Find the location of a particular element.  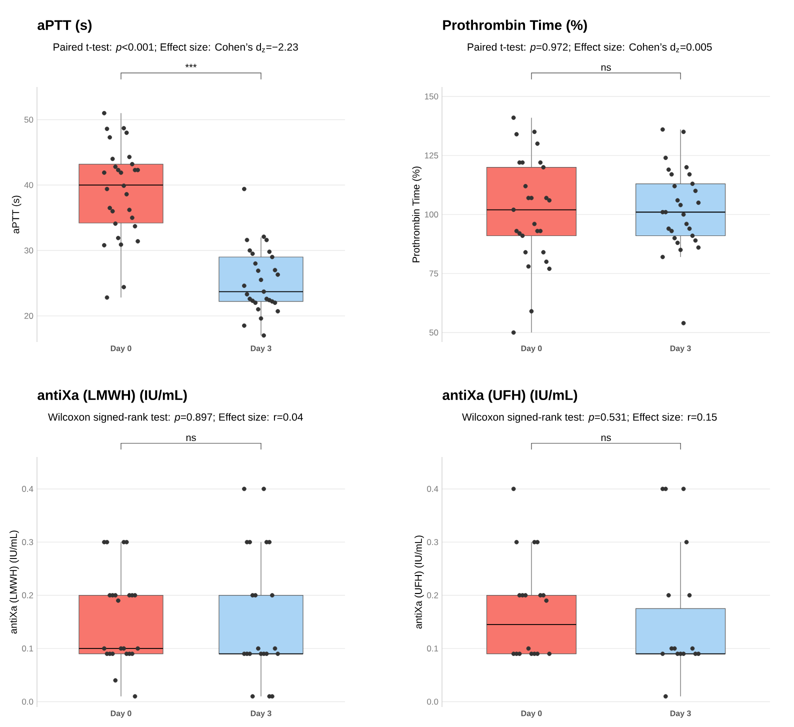

chart-title: antiXa (UFH) (IU/mL) is located at coordinates (510, 396).